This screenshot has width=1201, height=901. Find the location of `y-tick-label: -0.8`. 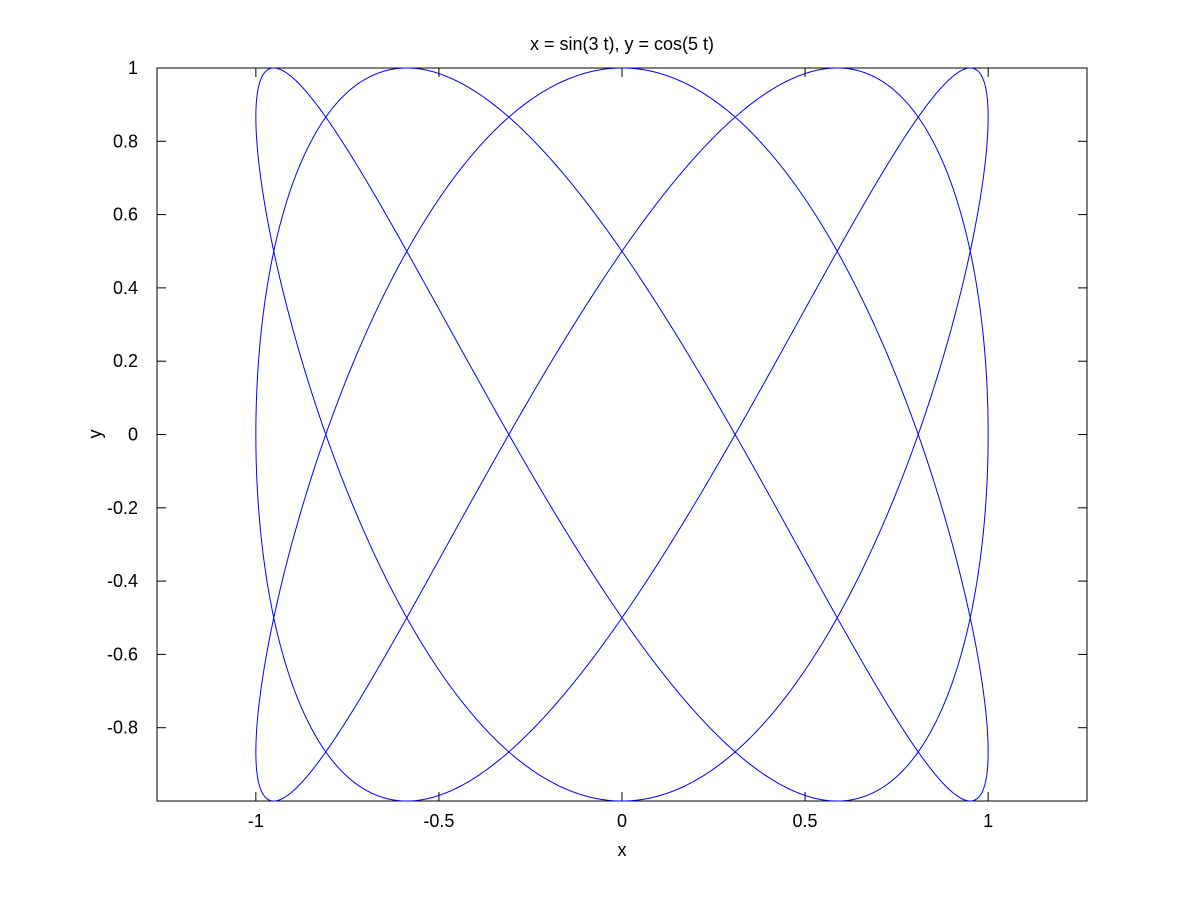

y-tick-label: -0.8 is located at coordinates (122, 728).